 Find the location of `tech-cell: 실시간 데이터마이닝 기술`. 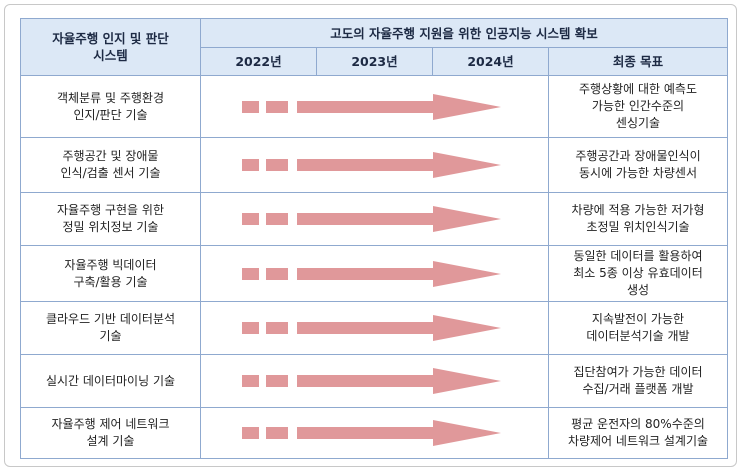

tech-cell: 실시간 데이터마이닝 기술 is located at coordinates (110, 381).